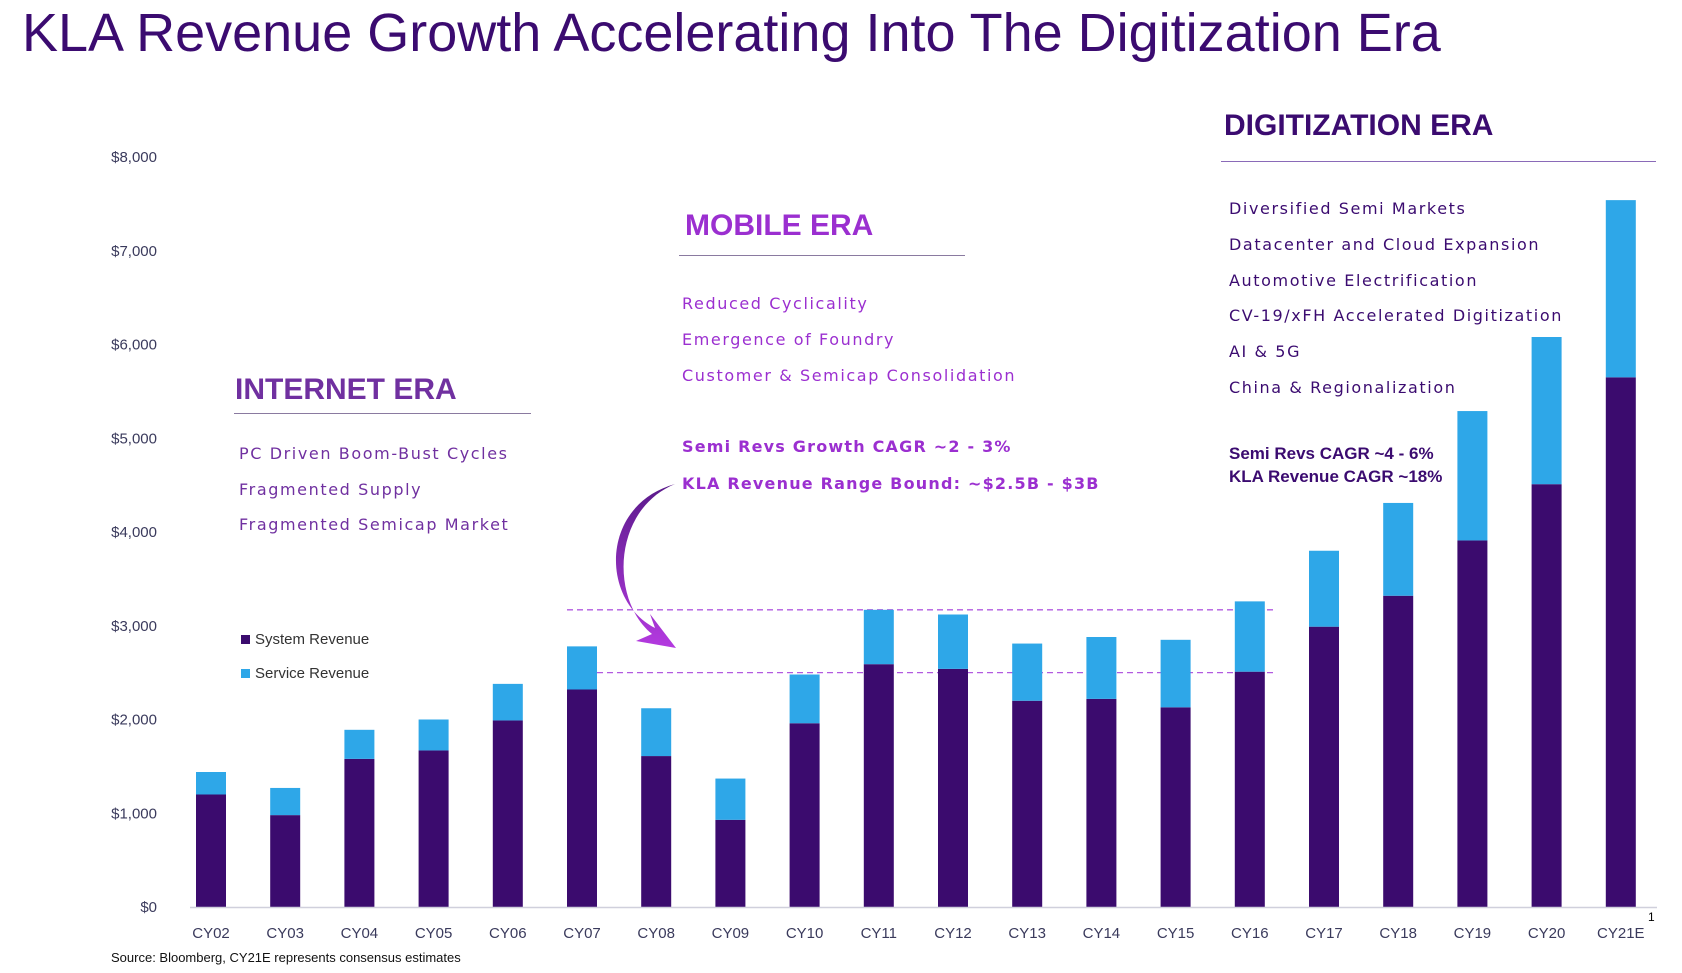 This screenshot has height=973, width=1682. What do you see at coordinates (1473, 933) in the screenshot?
I see `x-tick-label: CY19` at bounding box center [1473, 933].